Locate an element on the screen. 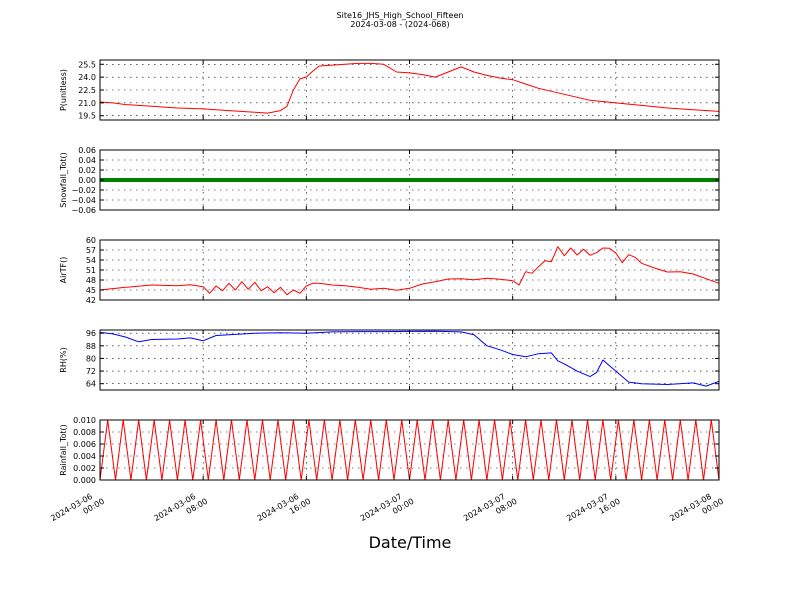  y-tick-label: 19.5 is located at coordinates (87, 116).